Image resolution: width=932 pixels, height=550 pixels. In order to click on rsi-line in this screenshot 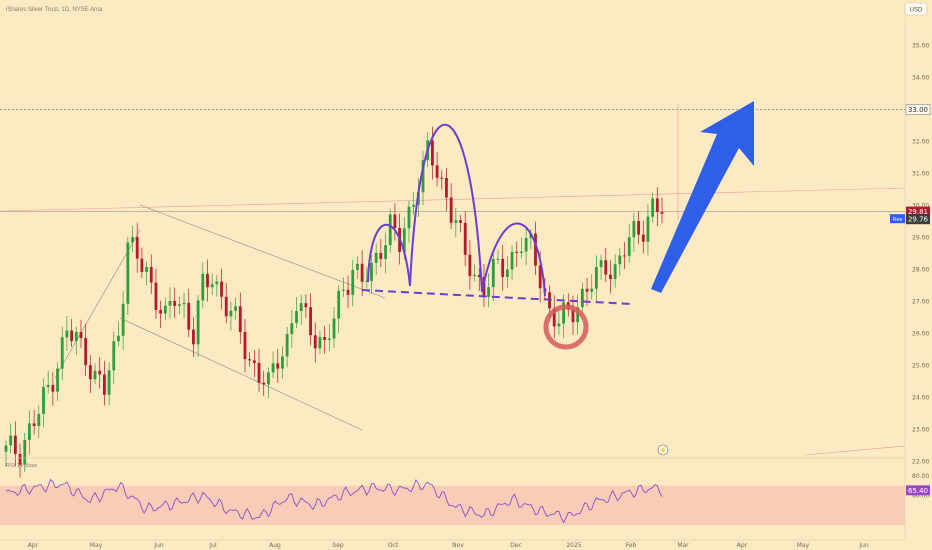, I will do `click(334, 501)`.